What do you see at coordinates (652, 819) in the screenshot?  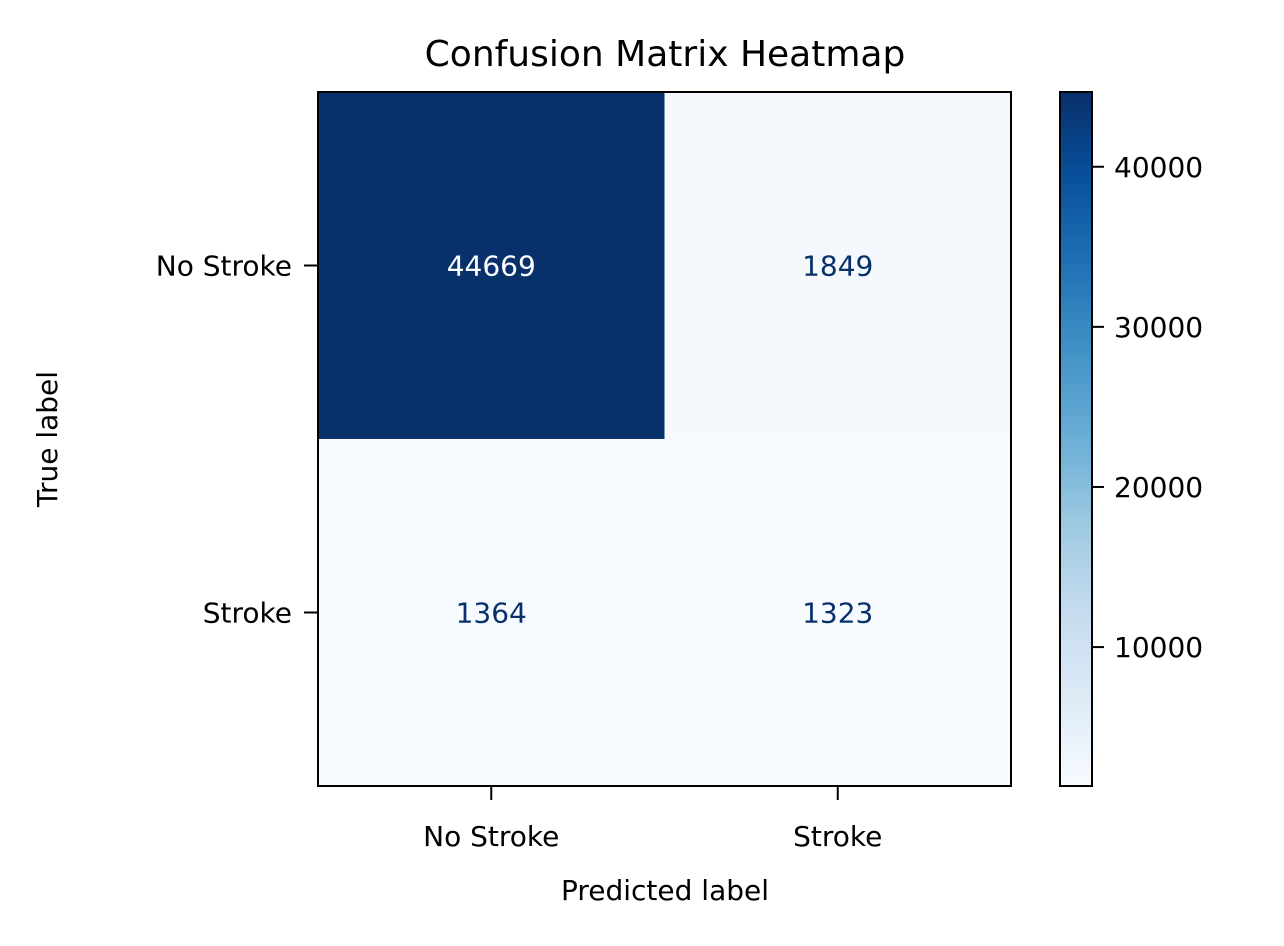 I see `x-axis: No Stroke Stroke` at bounding box center [652, 819].